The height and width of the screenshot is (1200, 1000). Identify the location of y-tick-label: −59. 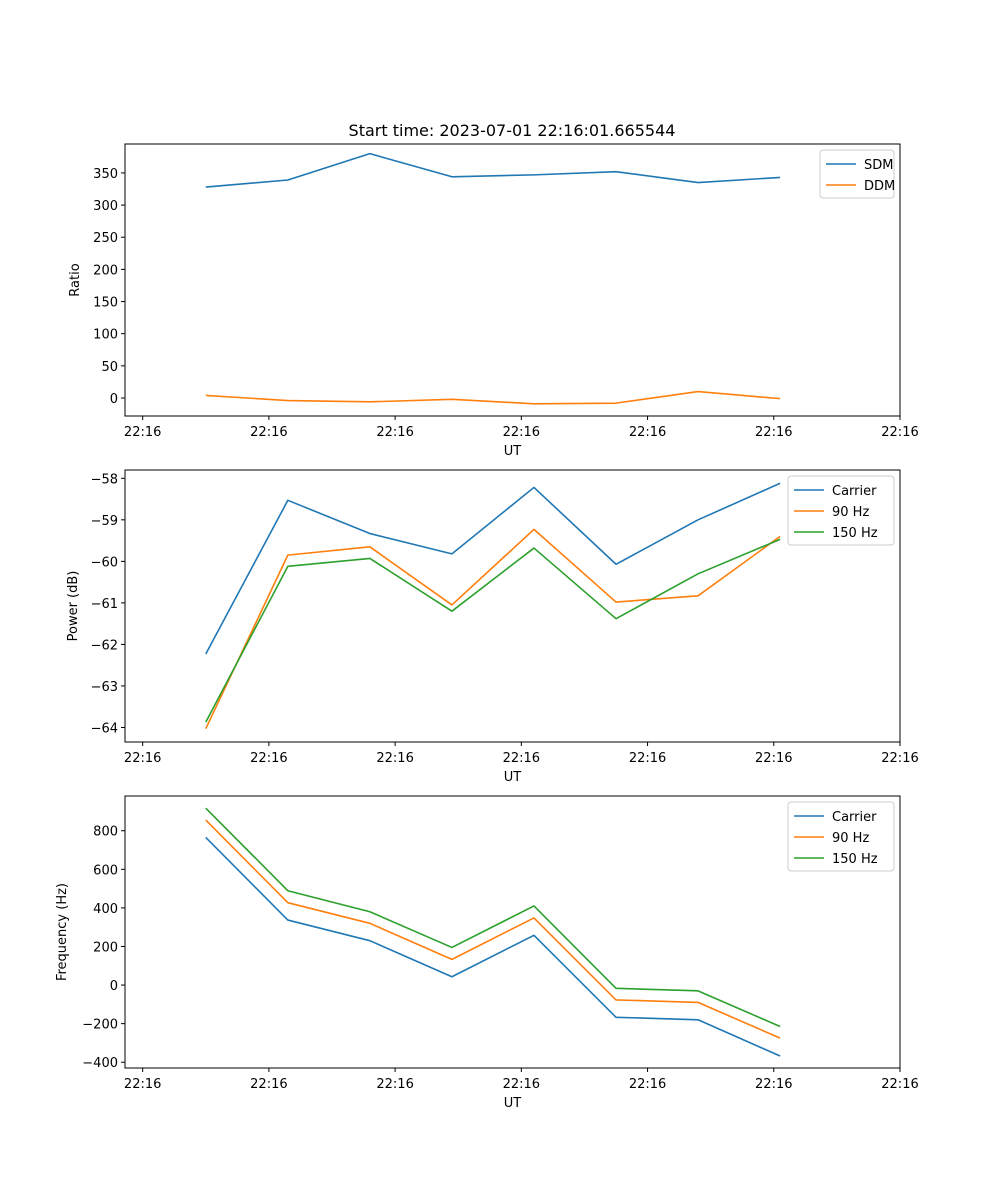
(104, 521).